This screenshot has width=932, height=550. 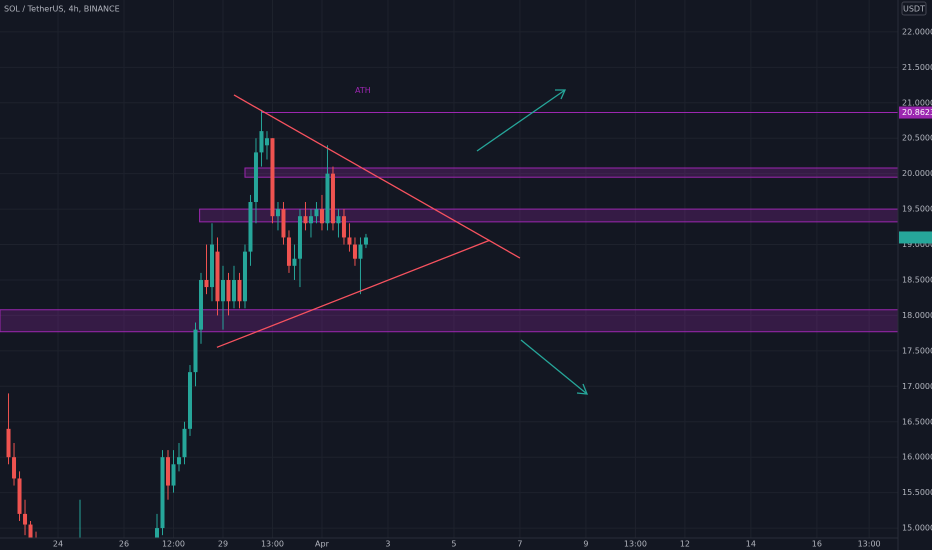 I want to click on last-price-tag, so click(x=915, y=237).